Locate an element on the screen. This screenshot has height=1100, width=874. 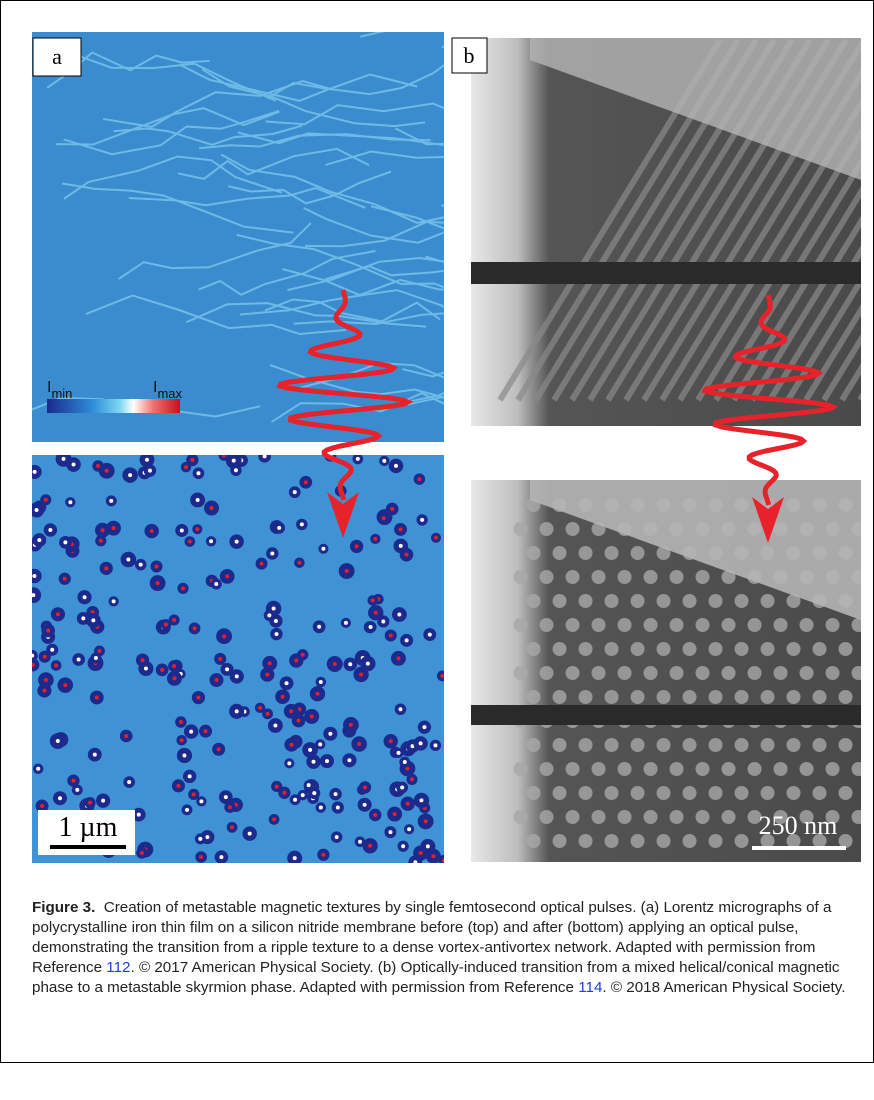
reference-link: 112 is located at coordinates (118, 967).